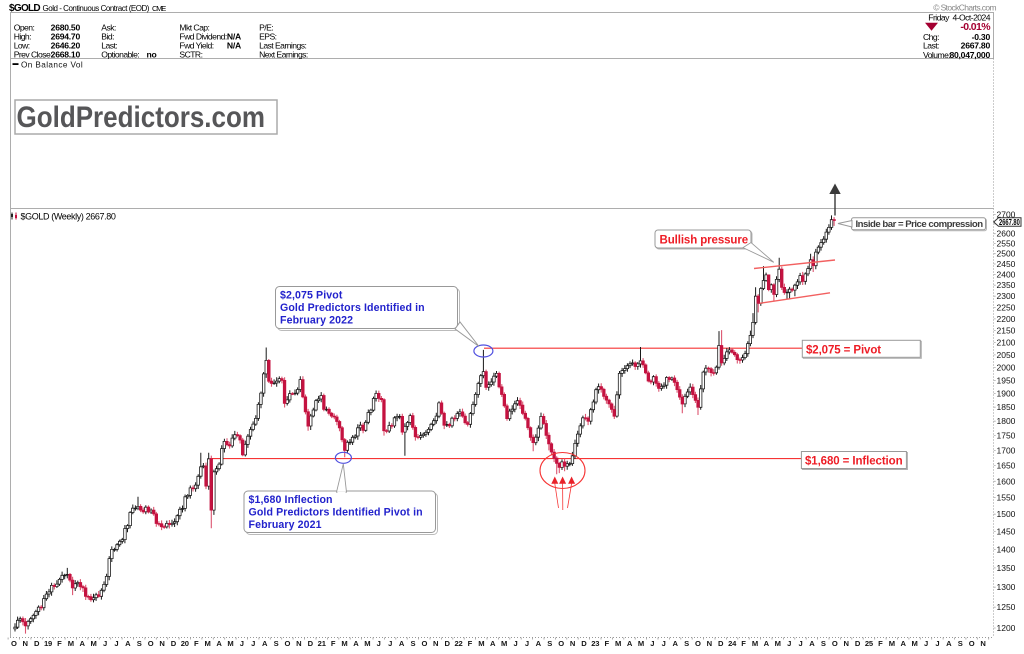 The width and height of the screenshot is (1024, 654). What do you see at coordinates (266, 27) in the screenshot?
I see `svg-text: P/E:` at bounding box center [266, 27].